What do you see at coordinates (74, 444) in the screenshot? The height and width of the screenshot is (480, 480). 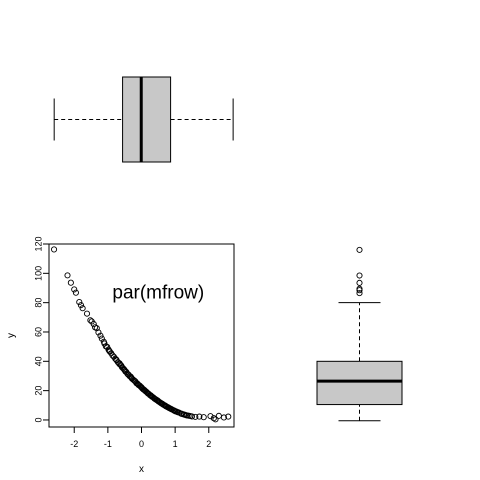 I see `scatter-x-tick-label: -2` at bounding box center [74, 444].